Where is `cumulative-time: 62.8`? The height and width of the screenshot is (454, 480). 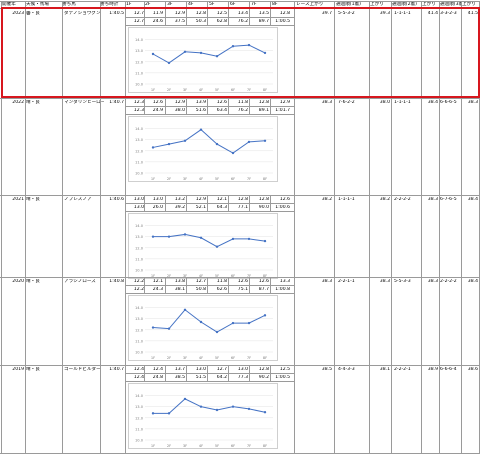
cumulative-time: 62.8 is located at coordinates (221, 21).